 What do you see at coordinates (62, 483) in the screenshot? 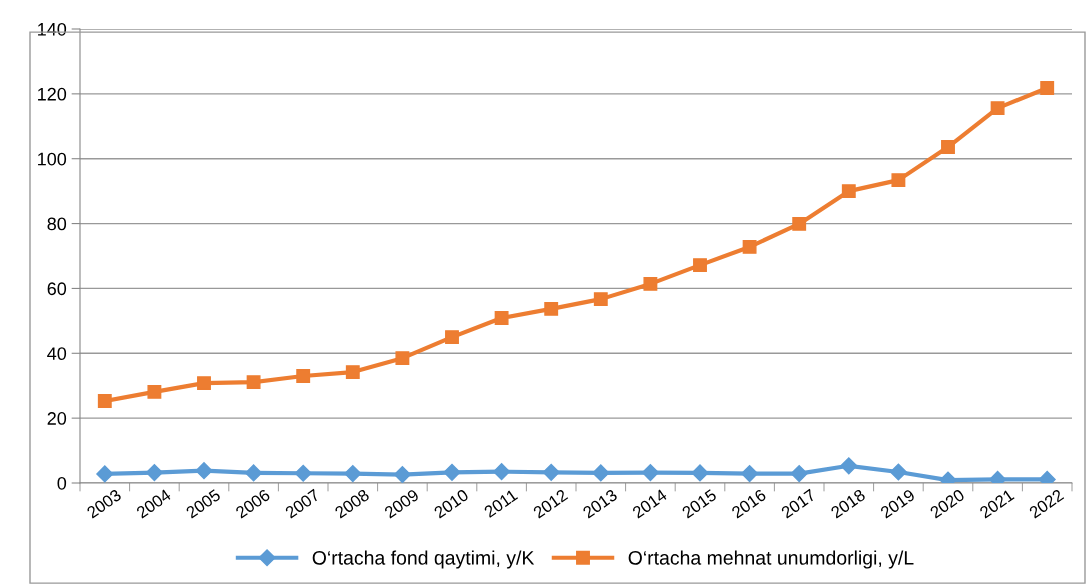
I see `y-tick-label: 0` at bounding box center [62, 483].